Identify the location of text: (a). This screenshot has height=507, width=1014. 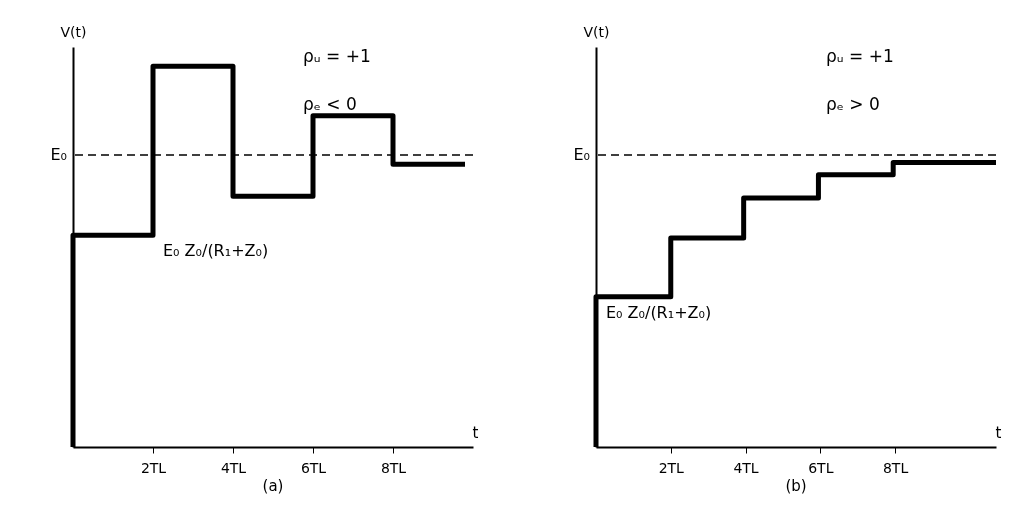
(273, 486).